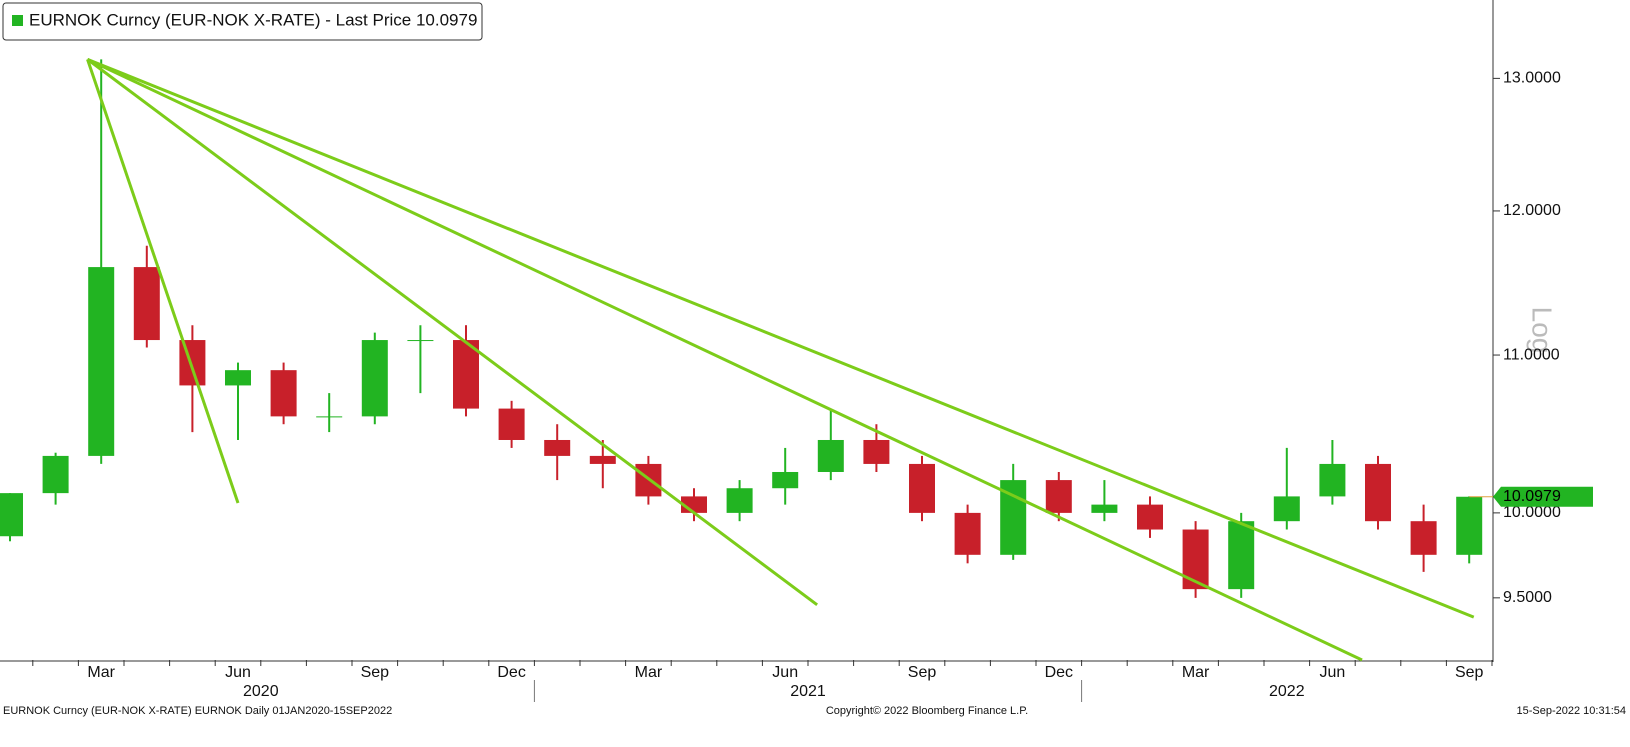  What do you see at coordinates (1532, 210) in the screenshot?
I see `y-tick-label: 12.0000` at bounding box center [1532, 210].